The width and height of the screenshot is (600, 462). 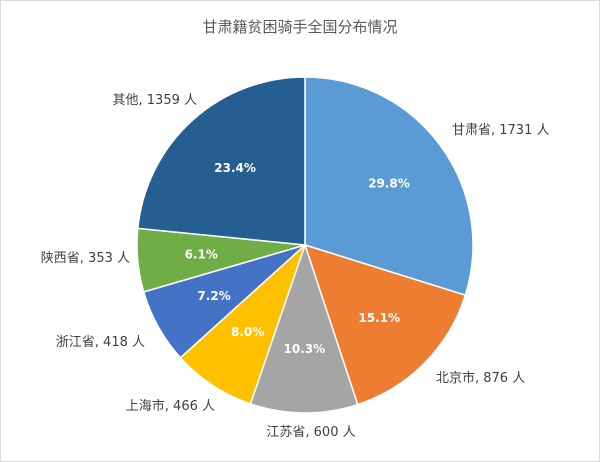 What do you see at coordinates (170, 406) in the screenshot?
I see `slice-category-label-3: 上海市, 466 人` at bounding box center [170, 406].